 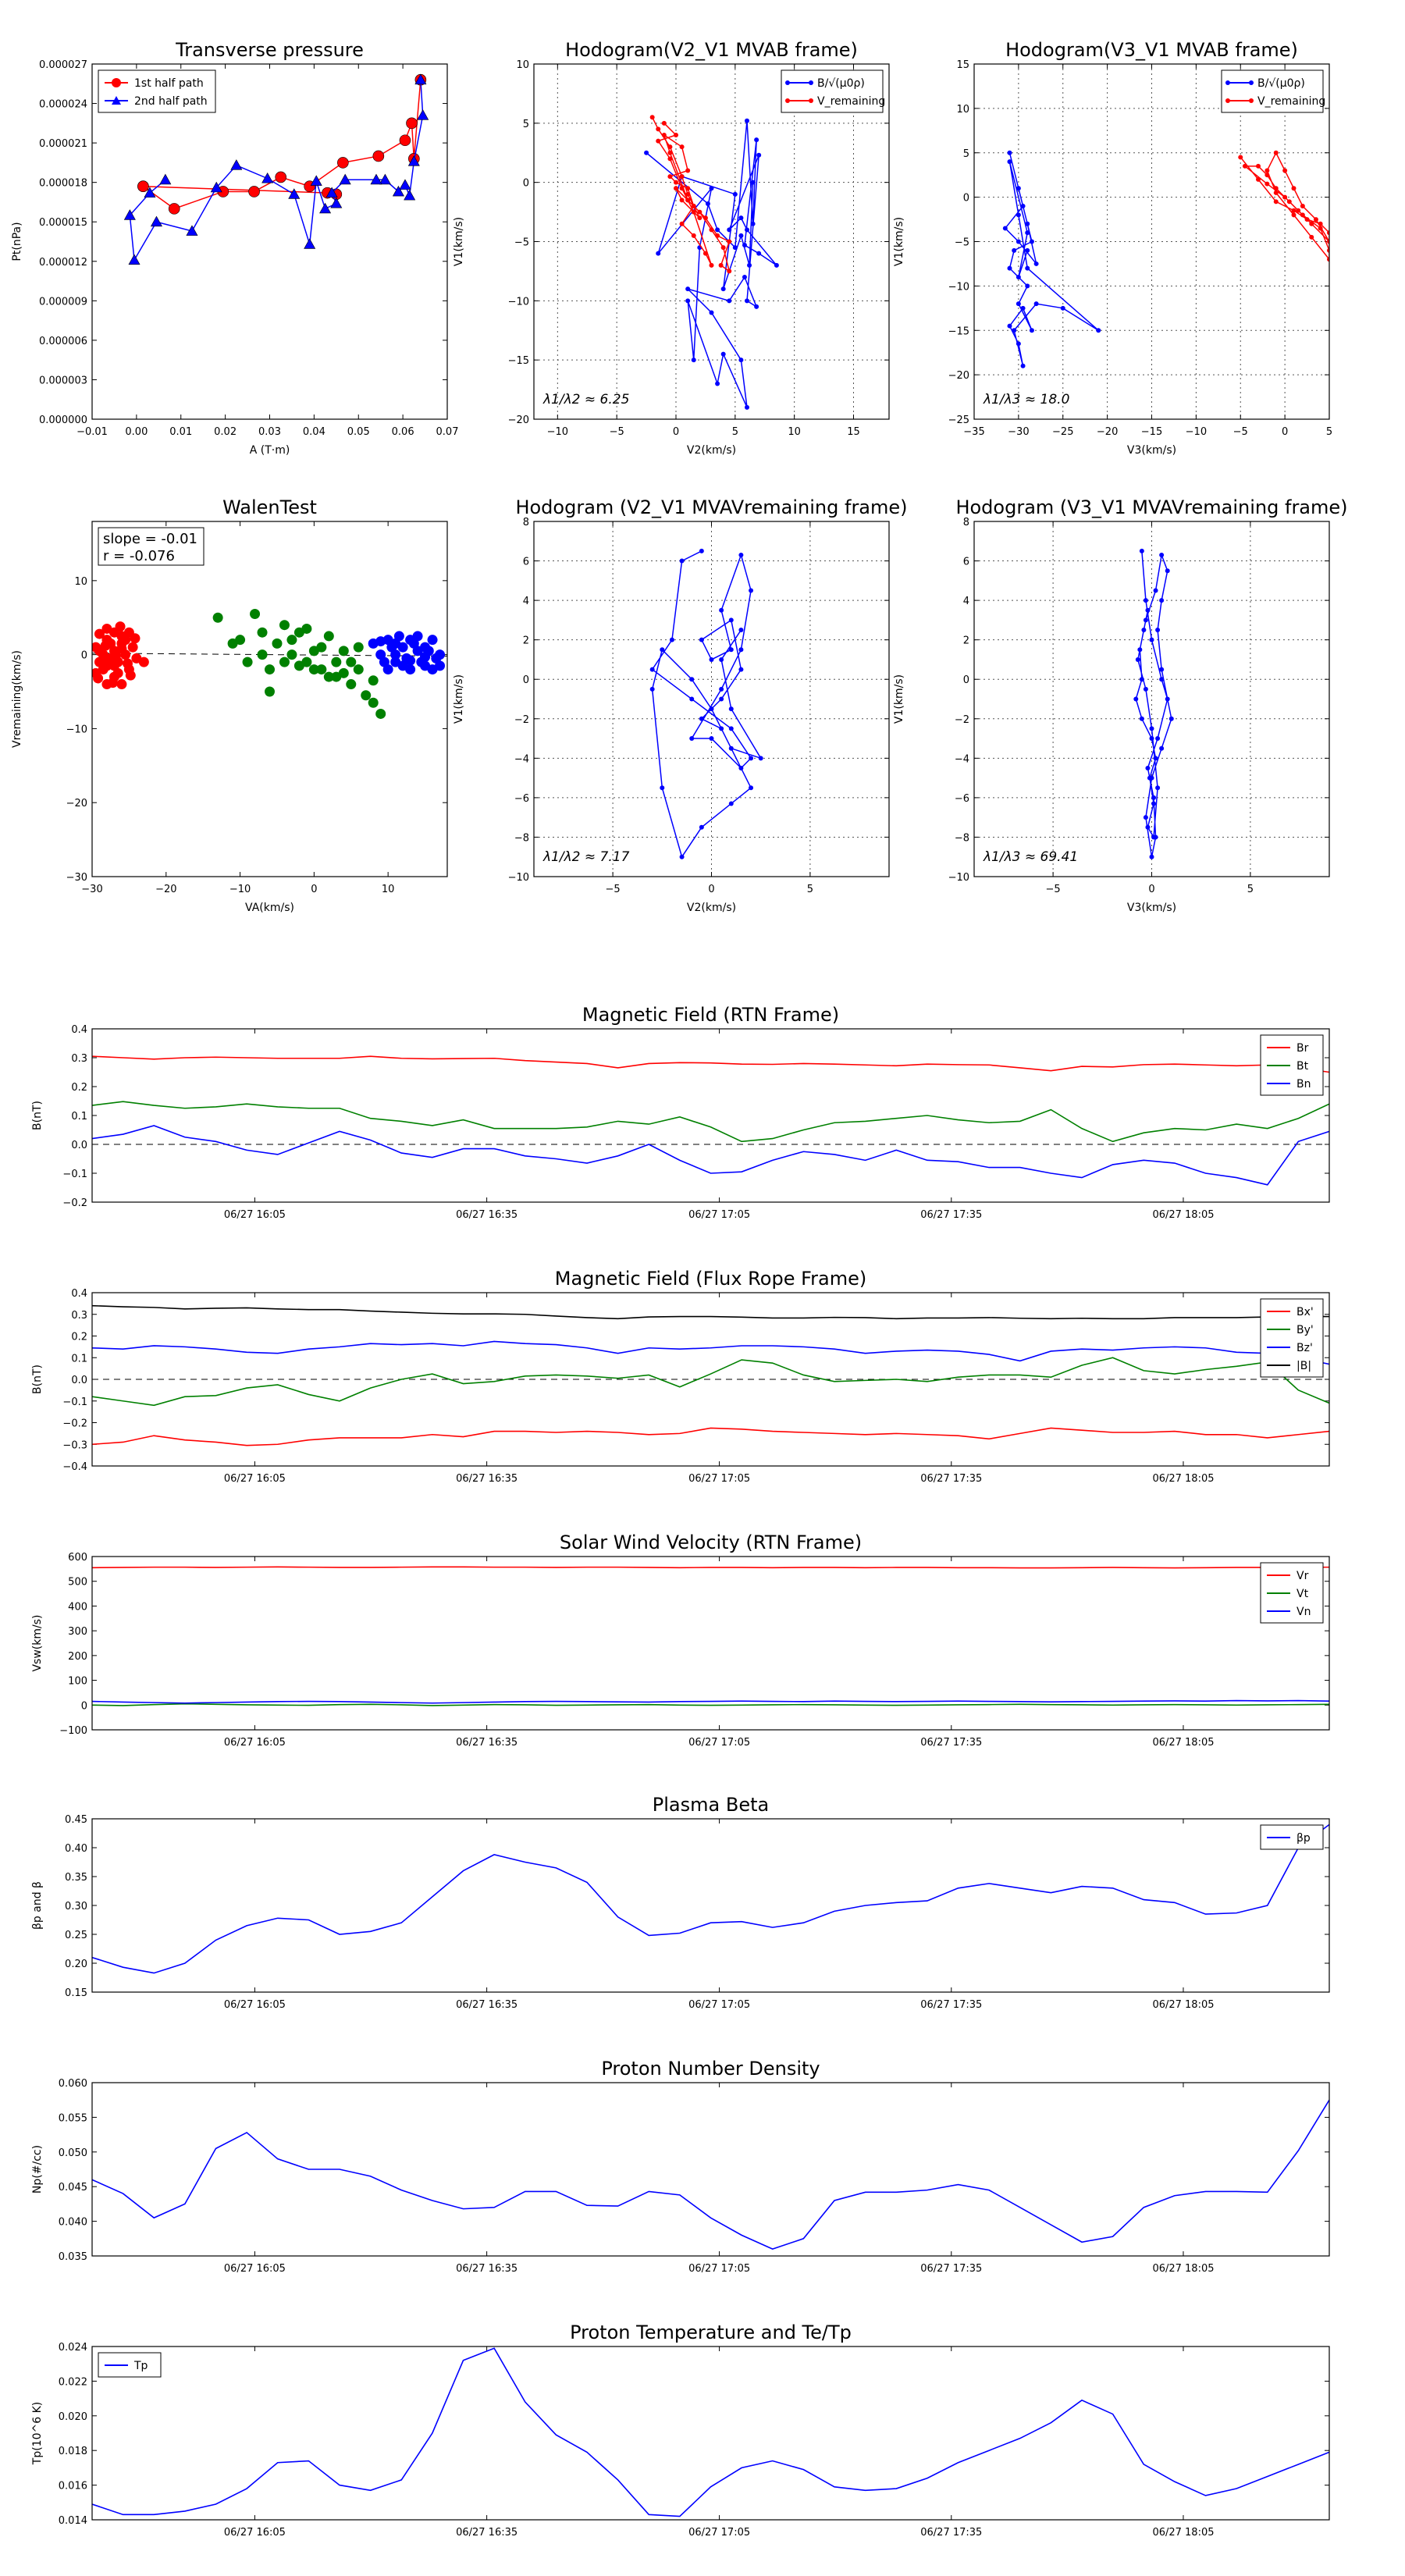 I want to click on x-tick-label: −0.01, so click(x=92, y=432).